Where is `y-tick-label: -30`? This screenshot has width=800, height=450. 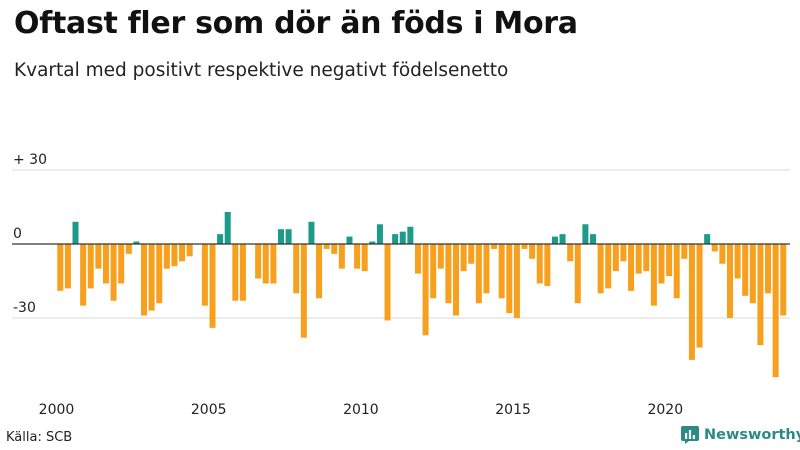 y-tick-label: -30 is located at coordinates (24, 308).